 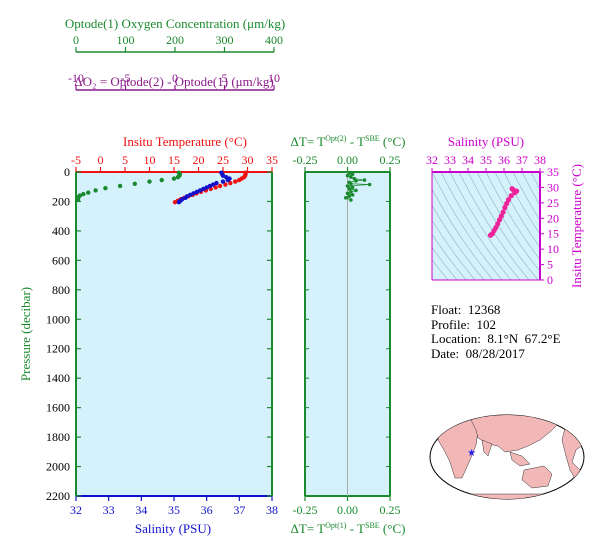 What do you see at coordinates (76, 78) in the screenshot?
I see `delta-o2-tick-label: -10` at bounding box center [76, 78].